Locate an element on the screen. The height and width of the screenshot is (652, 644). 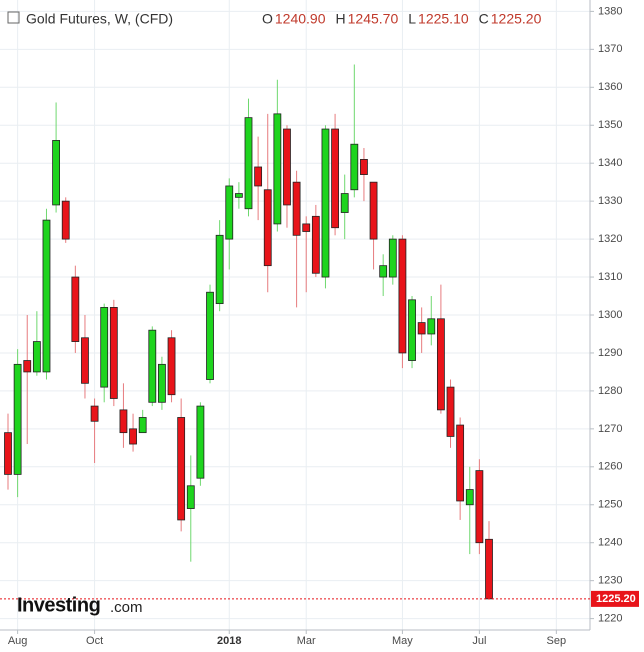
y-tick-label: 1330 is located at coordinates (610, 201).